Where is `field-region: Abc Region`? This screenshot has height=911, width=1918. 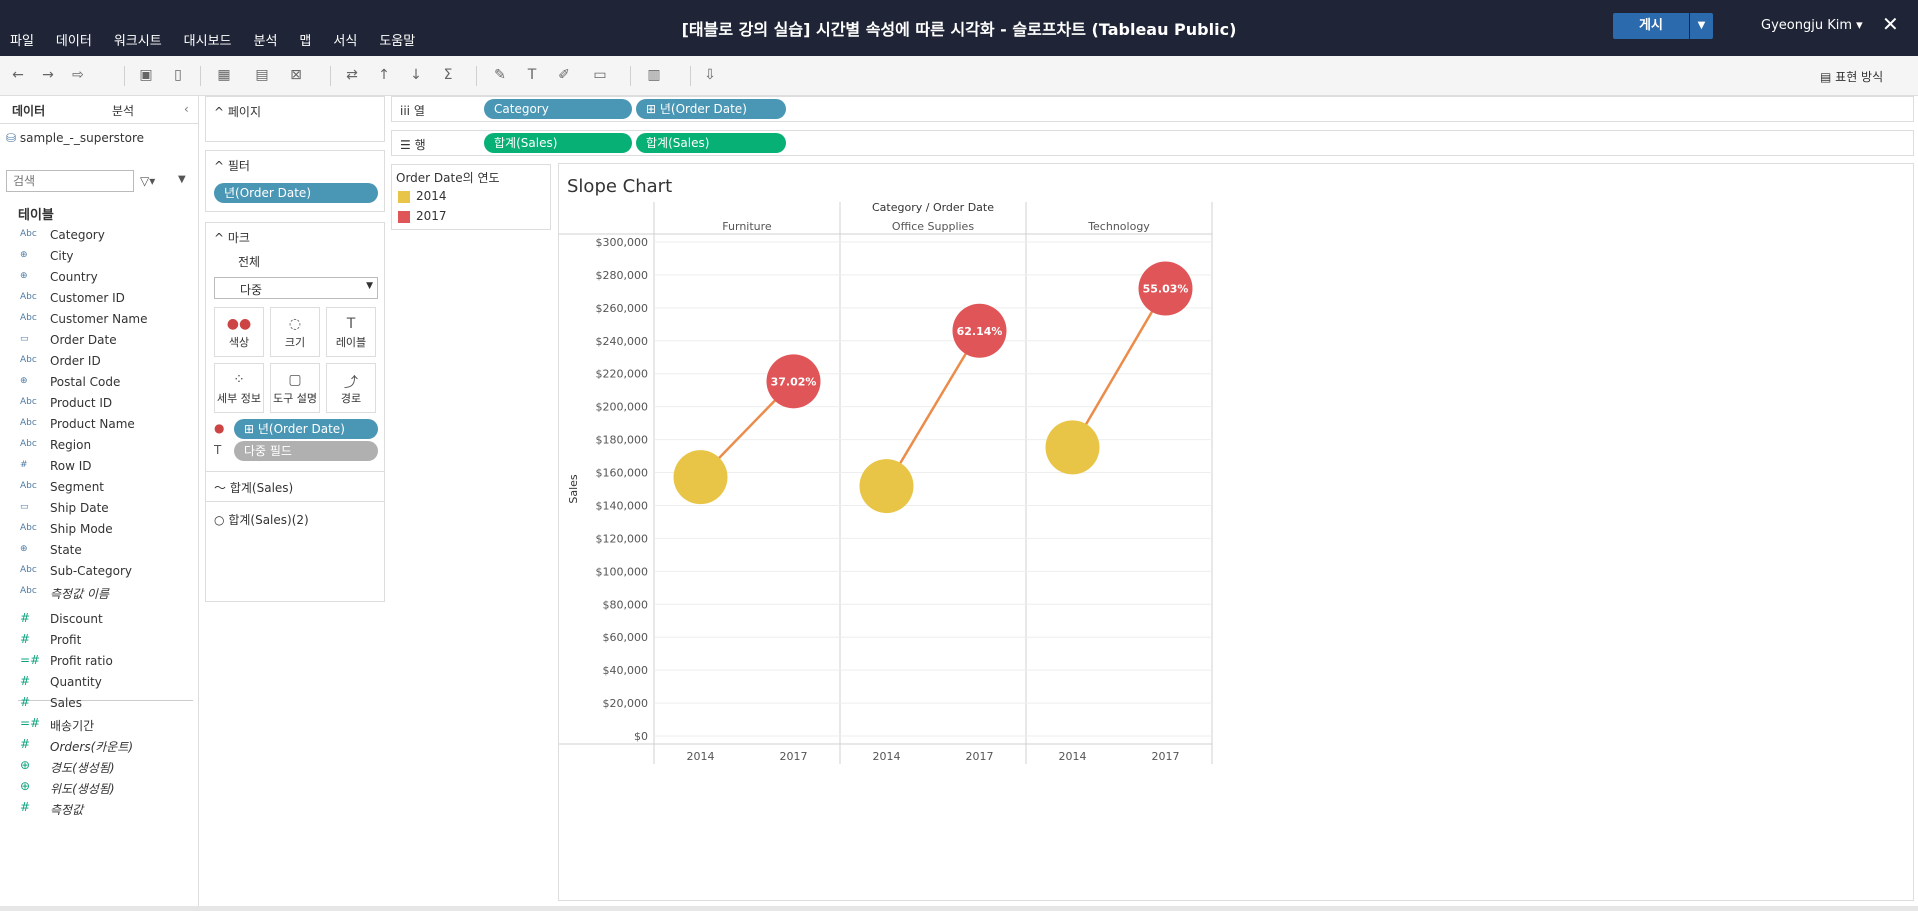 field-region: Abc Region is located at coordinates (56, 445).